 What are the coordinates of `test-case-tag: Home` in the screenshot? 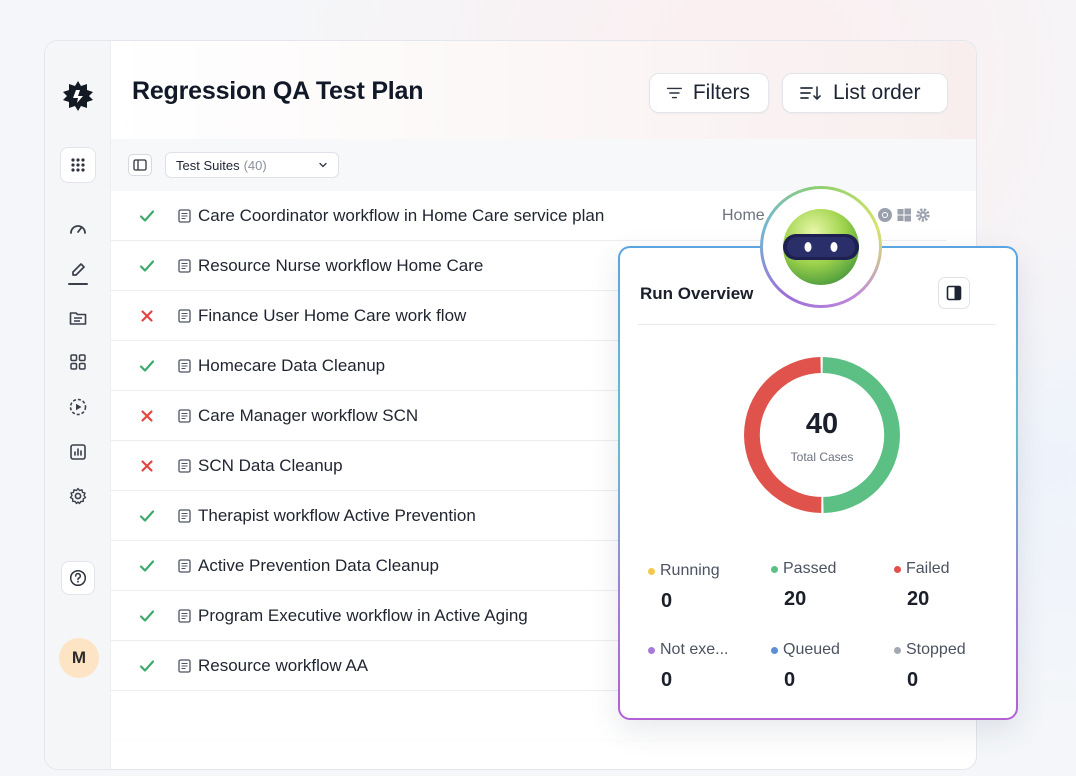 It's located at (743, 215).